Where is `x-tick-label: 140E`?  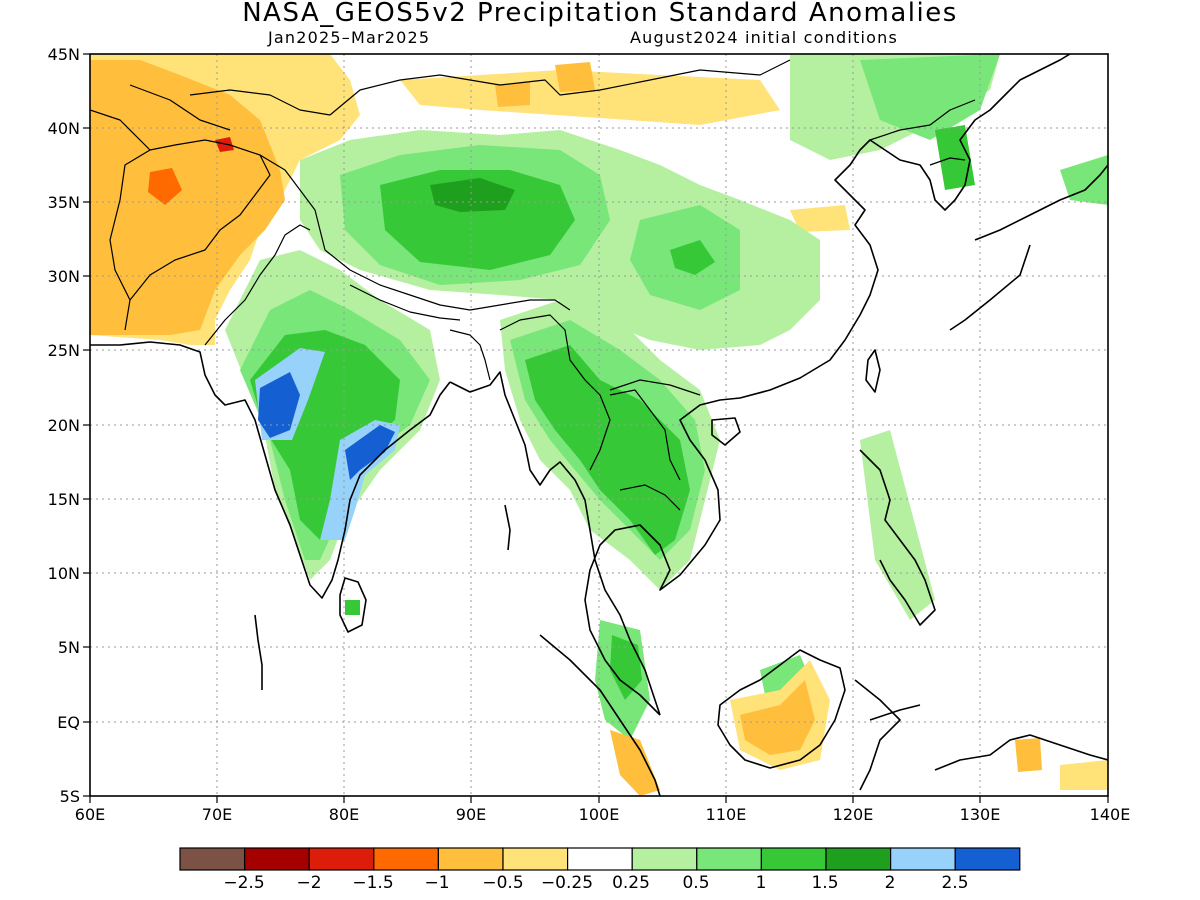 x-tick-label: 140E is located at coordinates (1110, 814).